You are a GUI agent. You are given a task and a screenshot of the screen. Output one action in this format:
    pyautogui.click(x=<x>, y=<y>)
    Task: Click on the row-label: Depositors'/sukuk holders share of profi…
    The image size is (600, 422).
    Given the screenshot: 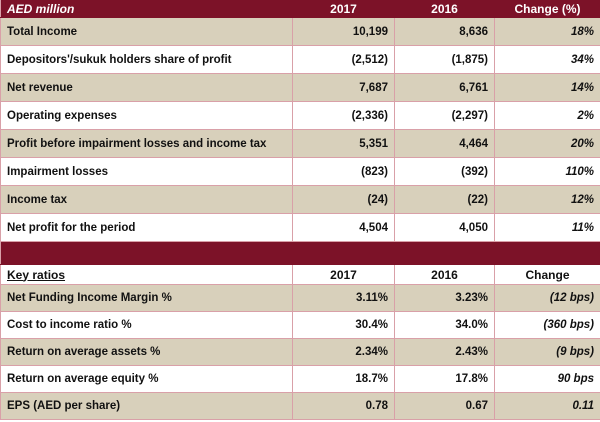 What is the action you would take?
    pyautogui.click(x=146, y=59)
    